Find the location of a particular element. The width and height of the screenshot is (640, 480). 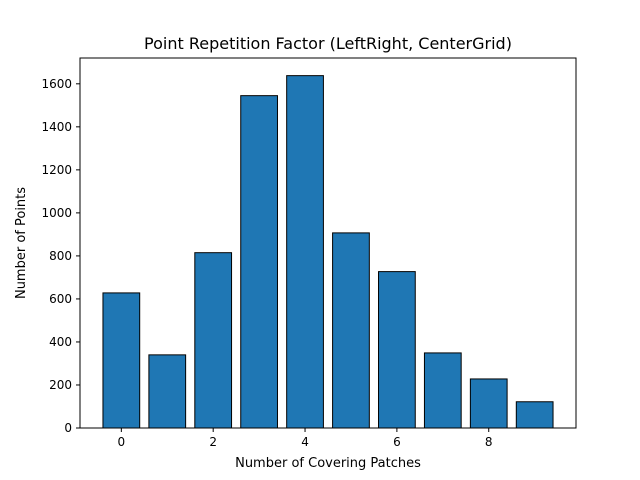

y-tick-label-800: 800 is located at coordinates (60, 256).